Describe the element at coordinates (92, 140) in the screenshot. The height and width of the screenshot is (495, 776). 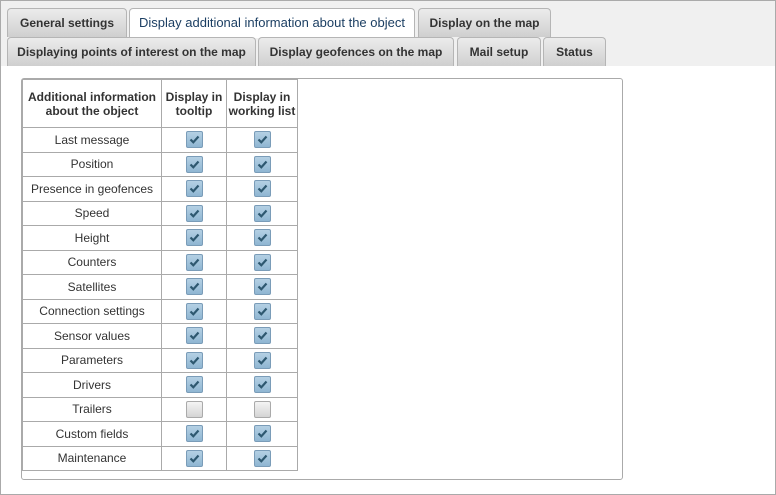
I see `row-label: Last message` at that location.